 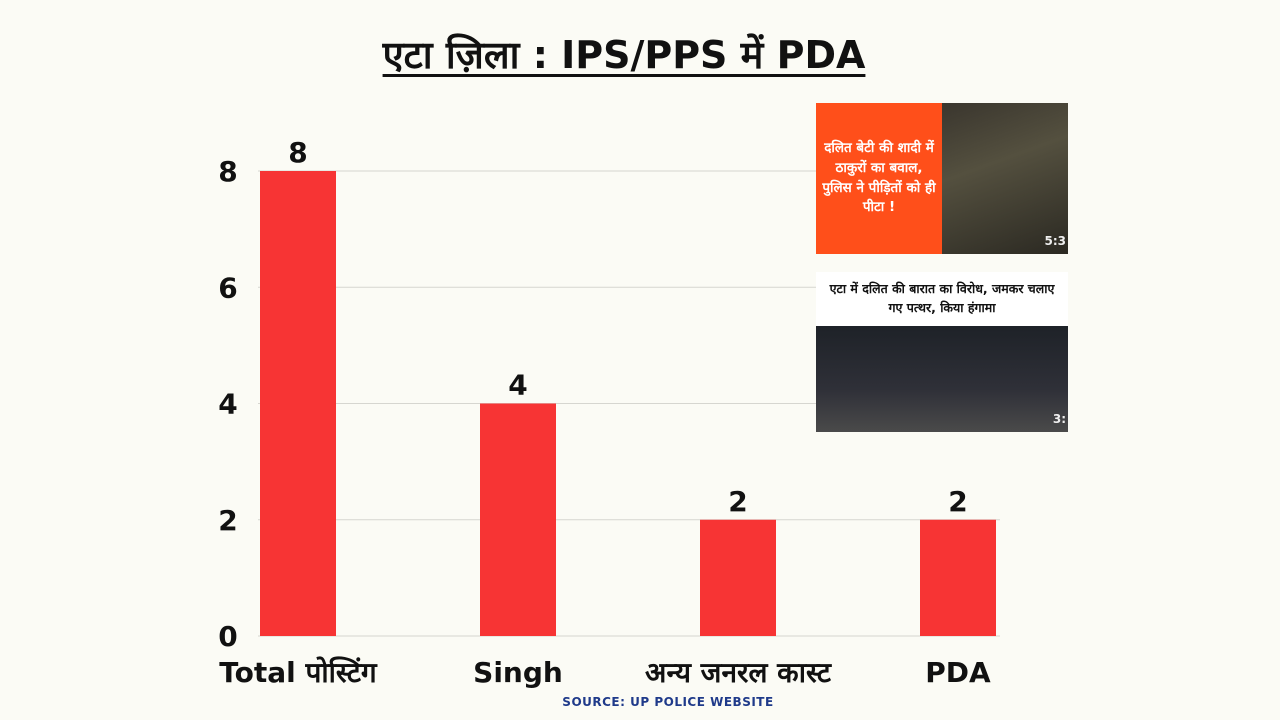 What do you see at coordinates (227, 287) in the screenshot?
I see `y-tick-label: 6` at bounding box center [227, 287].